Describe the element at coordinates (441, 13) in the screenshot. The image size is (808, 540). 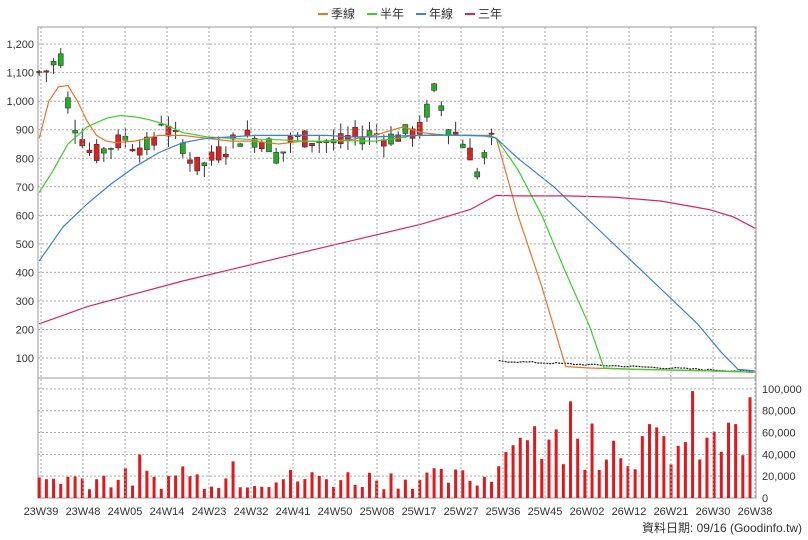
I see `legend-label: 年線` at that location.